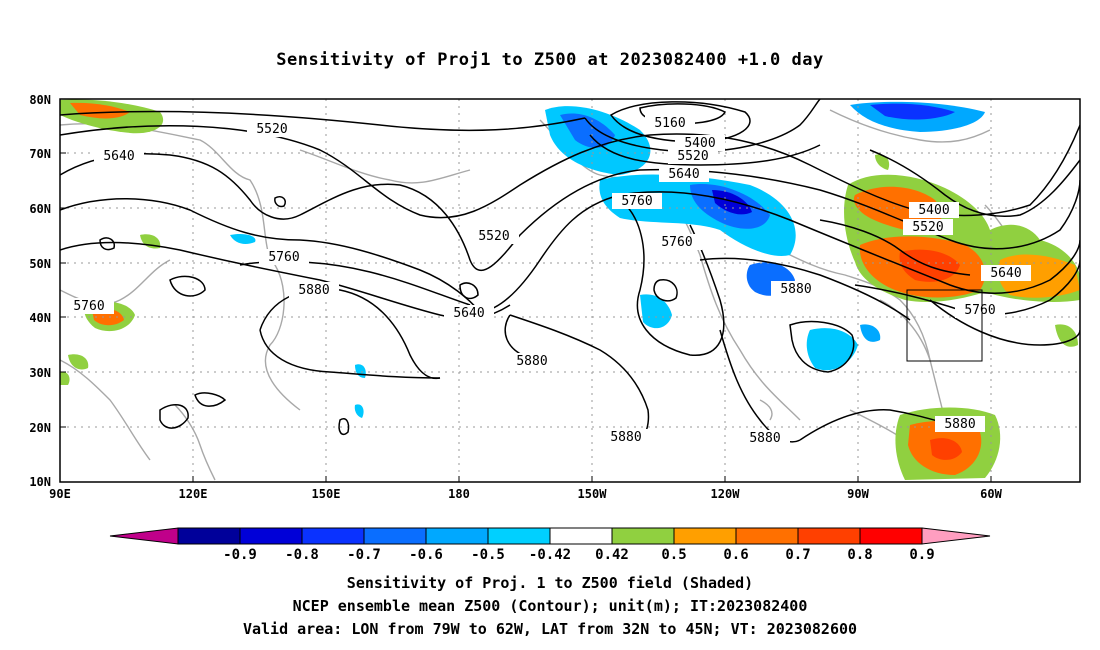 This screenshot has width=1100, height=650. Describe the element at coordinates (726, 494) in the screenshot. I see `lon-label: 120W` at that location.